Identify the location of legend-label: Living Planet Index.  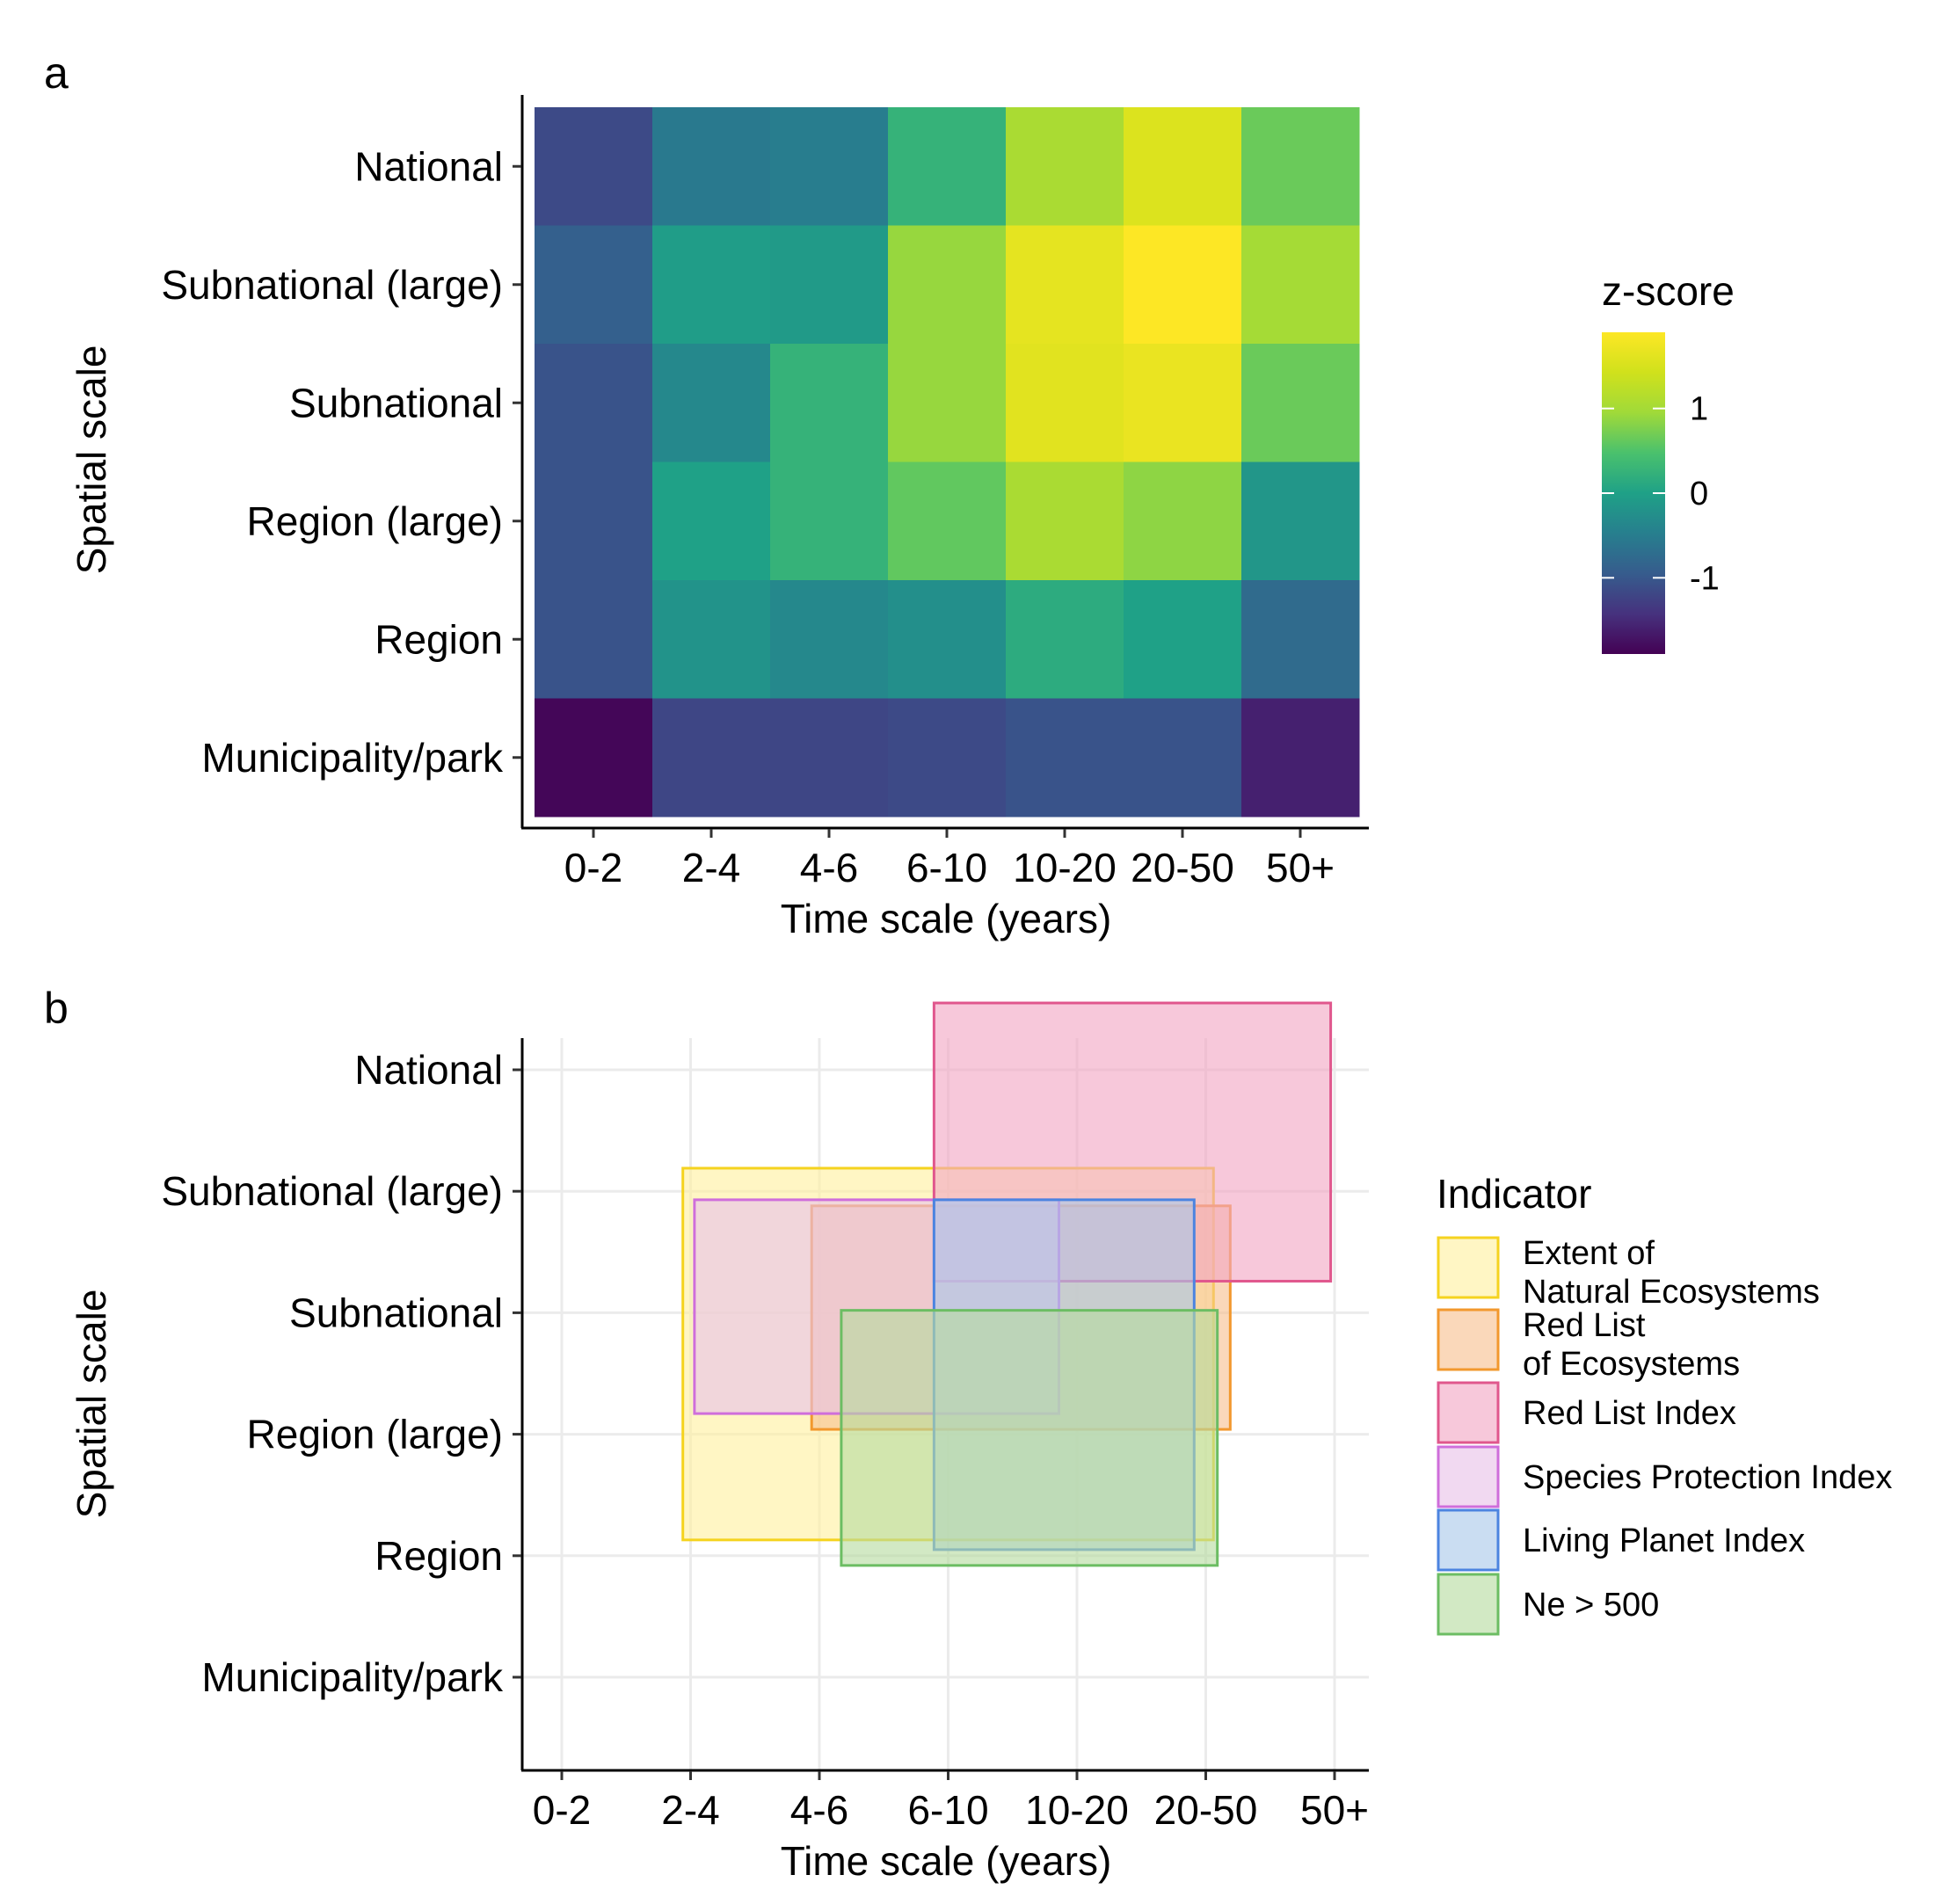
(1664, 1541).